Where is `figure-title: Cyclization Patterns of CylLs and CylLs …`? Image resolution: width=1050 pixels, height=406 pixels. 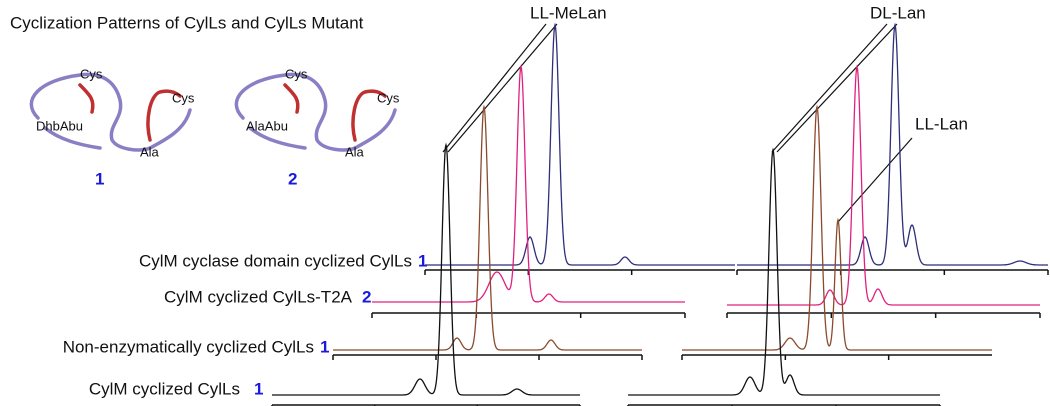 figure-title: Cyclization Patterns of CylLs and CylLs … is located at coordinates (187, 22).